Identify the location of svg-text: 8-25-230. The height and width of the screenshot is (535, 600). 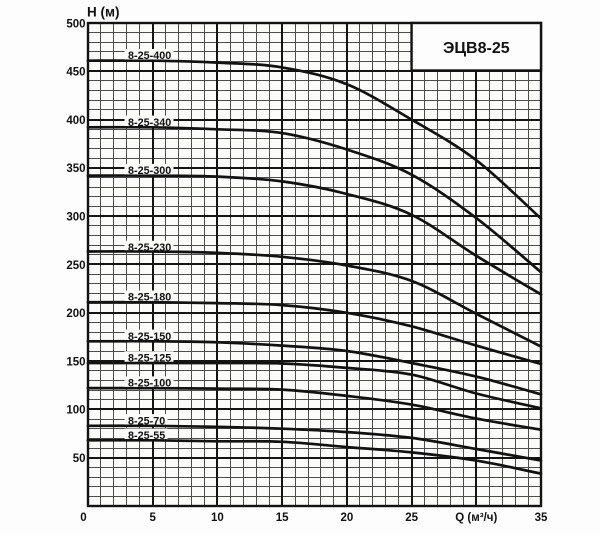
(149, 248).